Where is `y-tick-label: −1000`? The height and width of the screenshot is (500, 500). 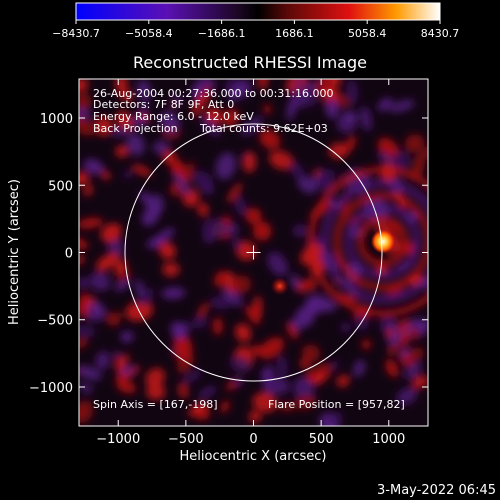
y-tick-label: −1000 is located at coordinates (51, 388).